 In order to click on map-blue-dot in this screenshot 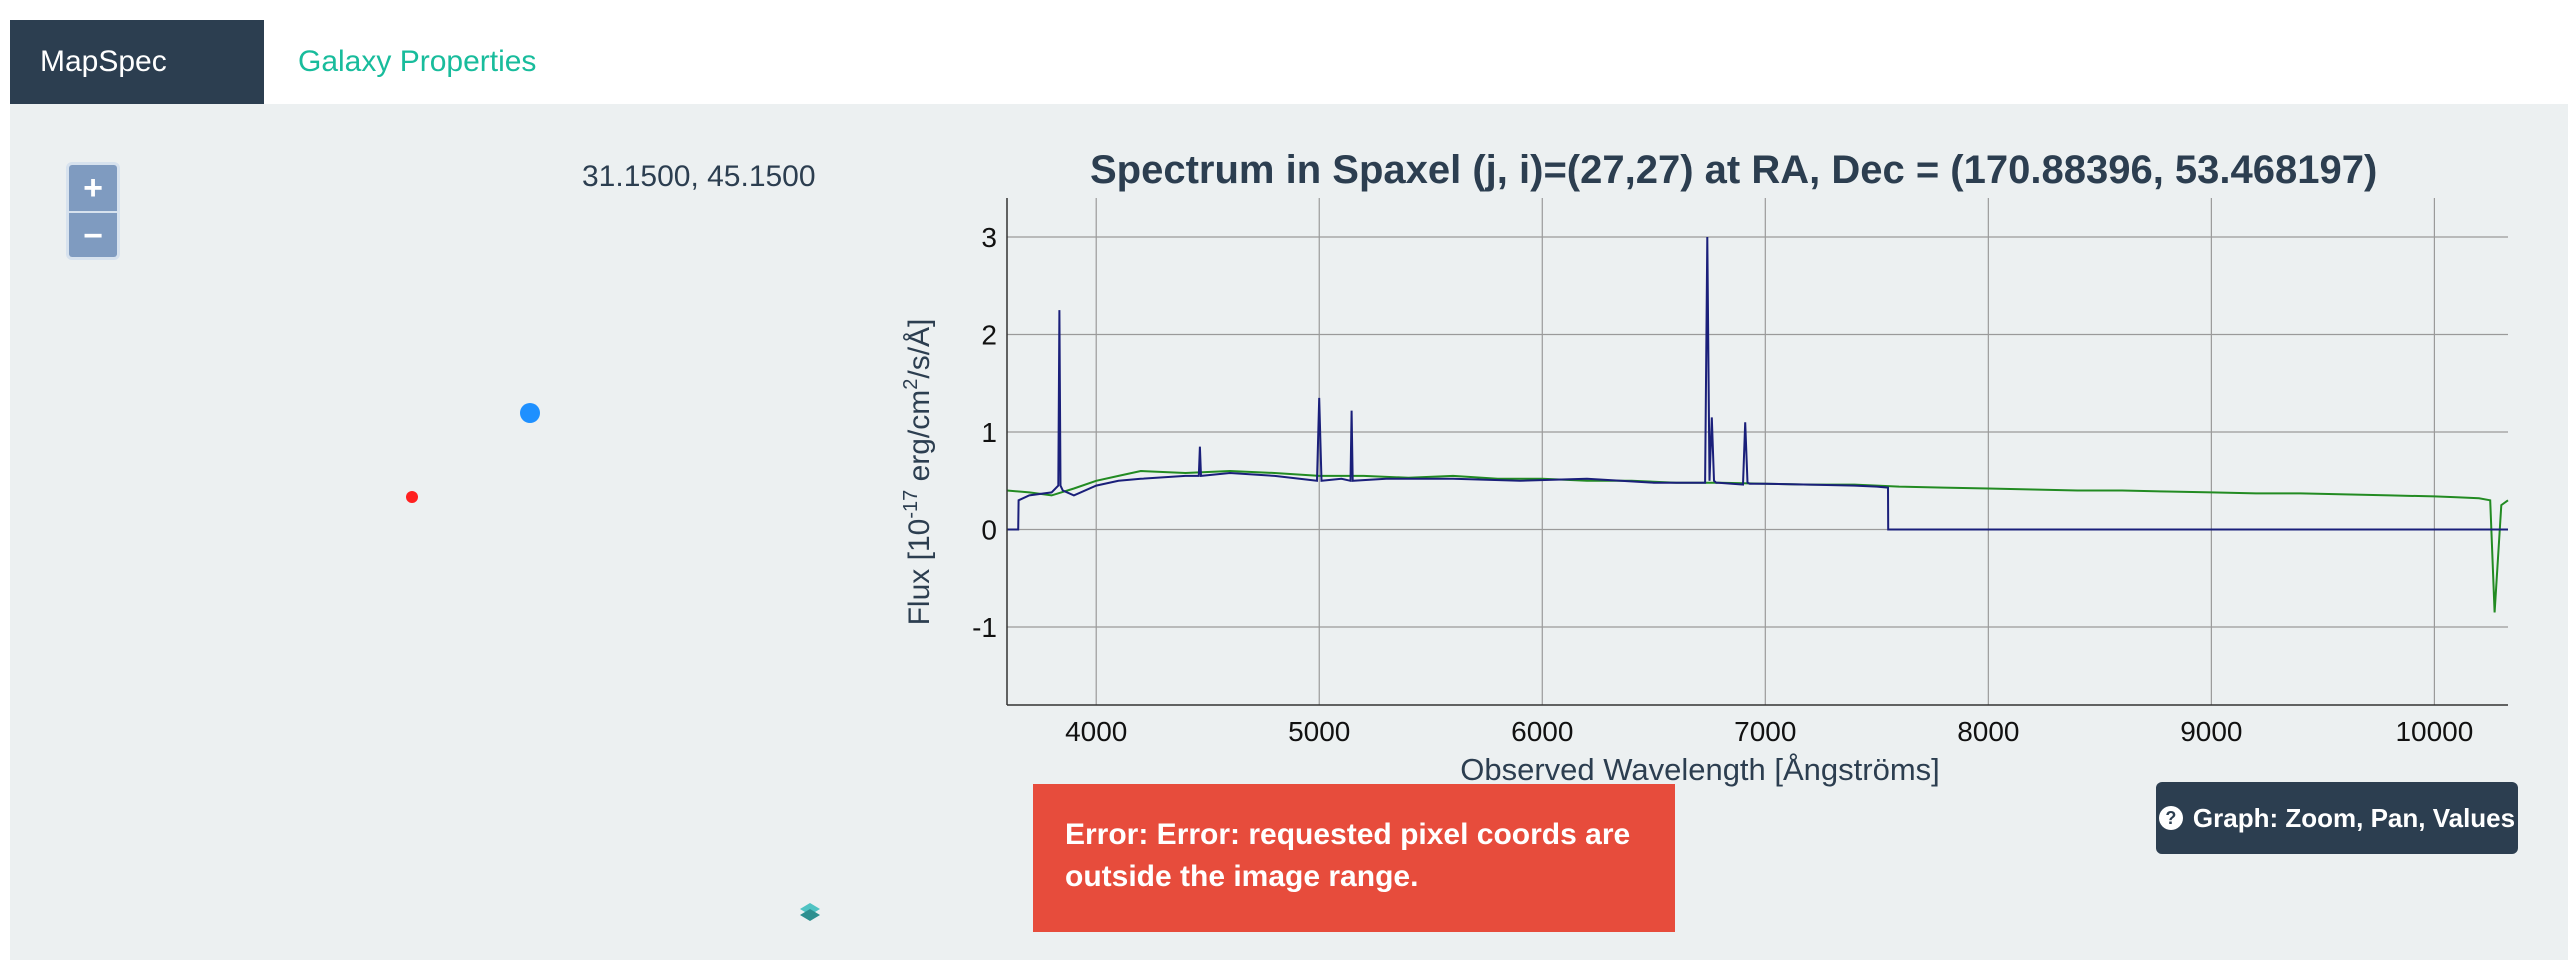, I will do `click(530, 413)`.